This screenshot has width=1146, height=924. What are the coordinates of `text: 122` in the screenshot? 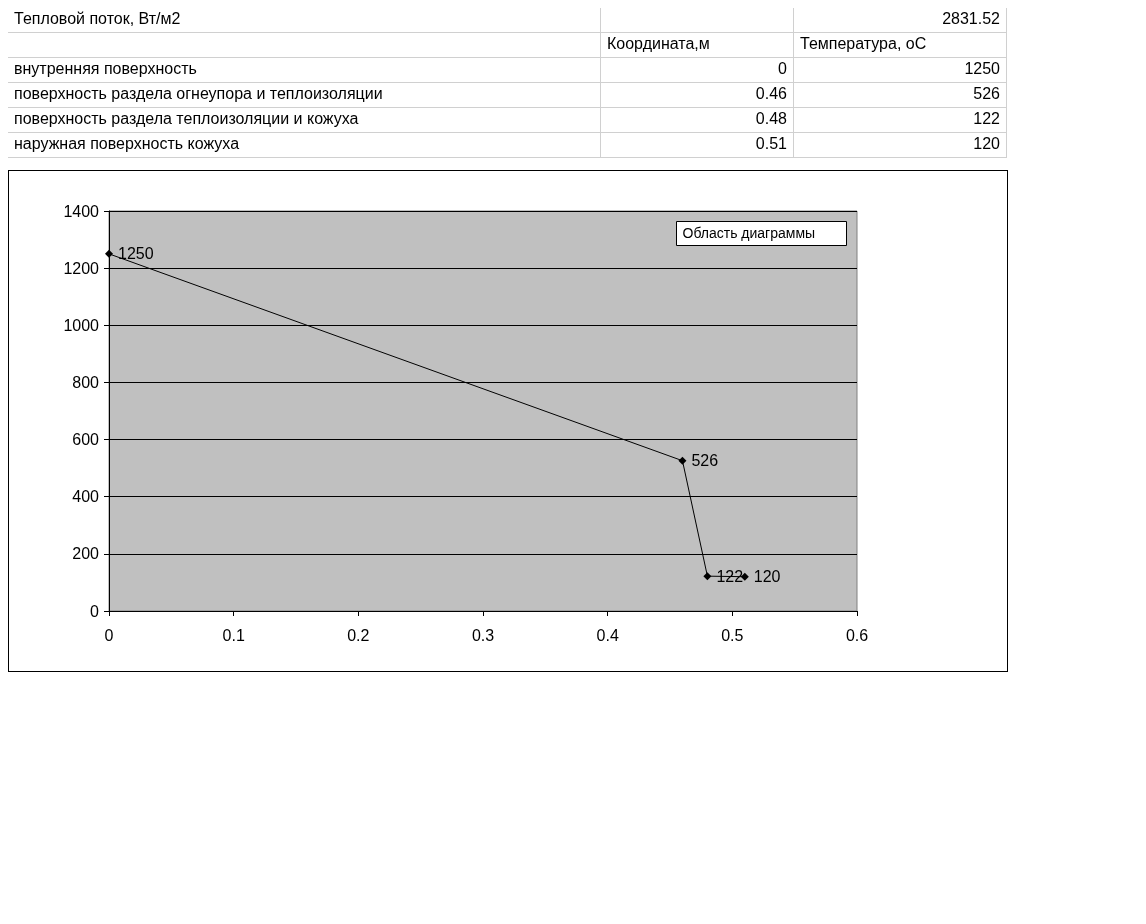 It's located at (900, 120).